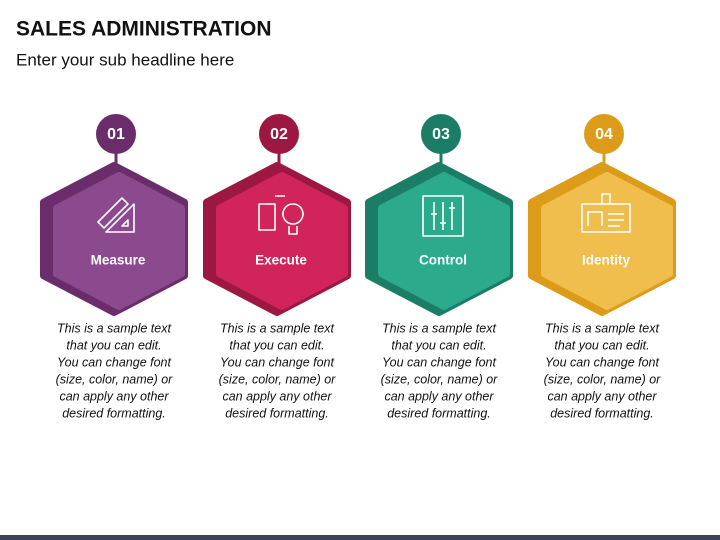 This screenshot has width=720, height=540. I want to click on label: Control, so click(443, 260).